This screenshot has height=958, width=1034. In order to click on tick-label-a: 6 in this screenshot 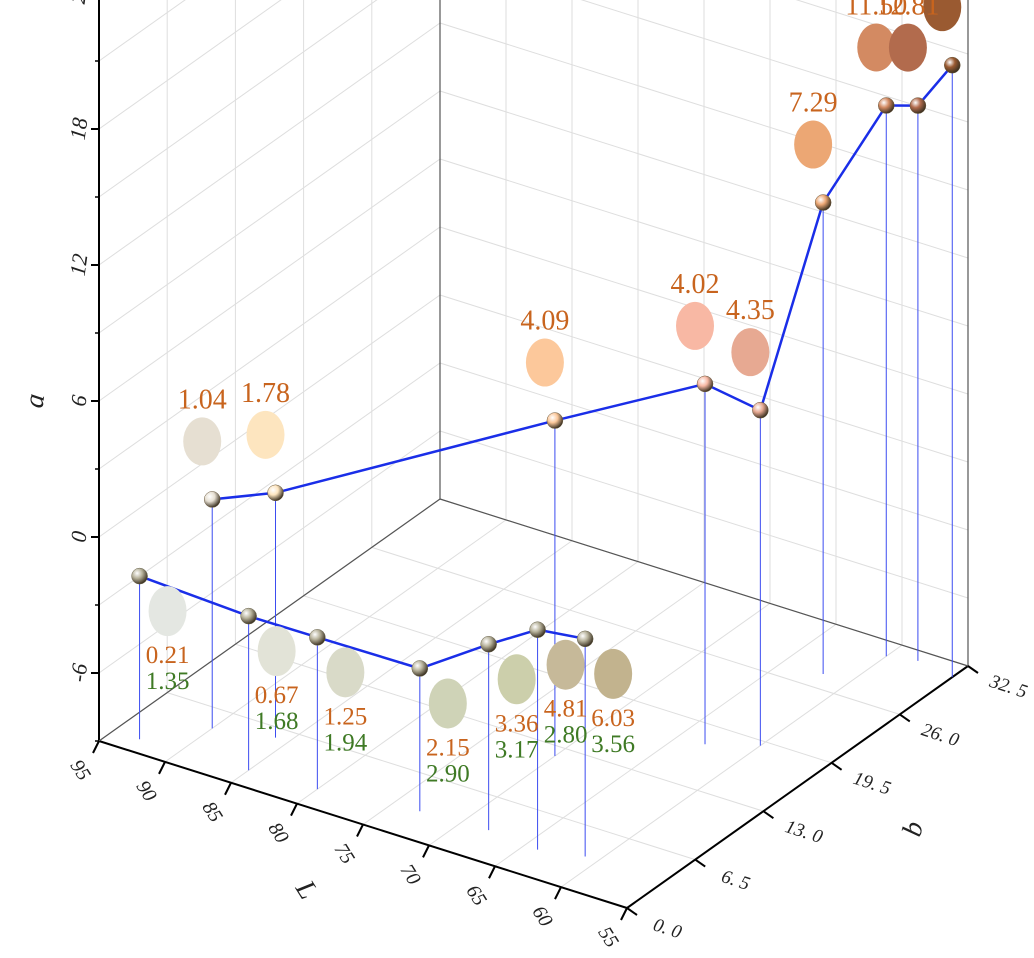, I will do `click(78, 400)`.